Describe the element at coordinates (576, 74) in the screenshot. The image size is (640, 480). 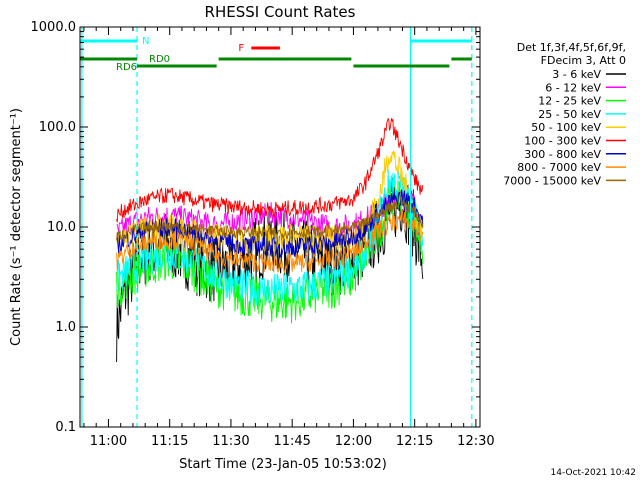
I see `legend-label-0: 3 - 6 keV` at that location.